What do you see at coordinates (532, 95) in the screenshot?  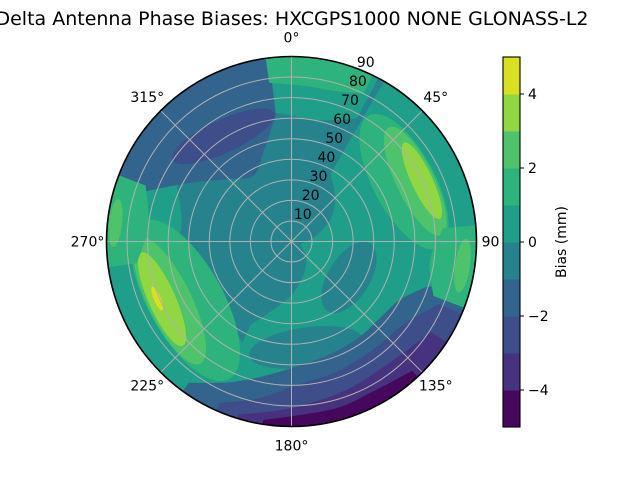 I see `colorbar-tick-label: 4` at bounding box center [532, 95].